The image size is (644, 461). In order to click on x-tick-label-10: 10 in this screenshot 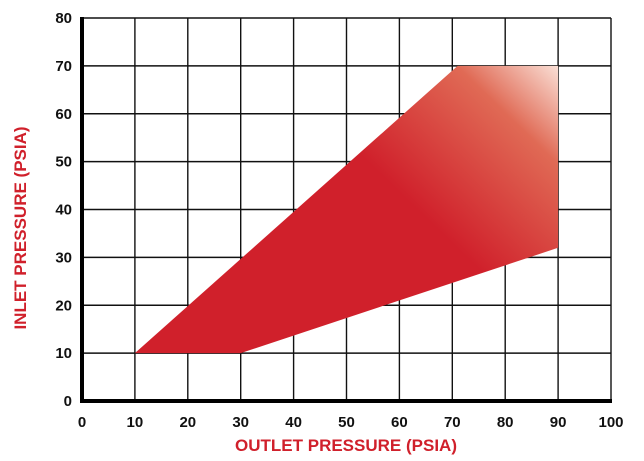, I will do `click(135, 422)`.